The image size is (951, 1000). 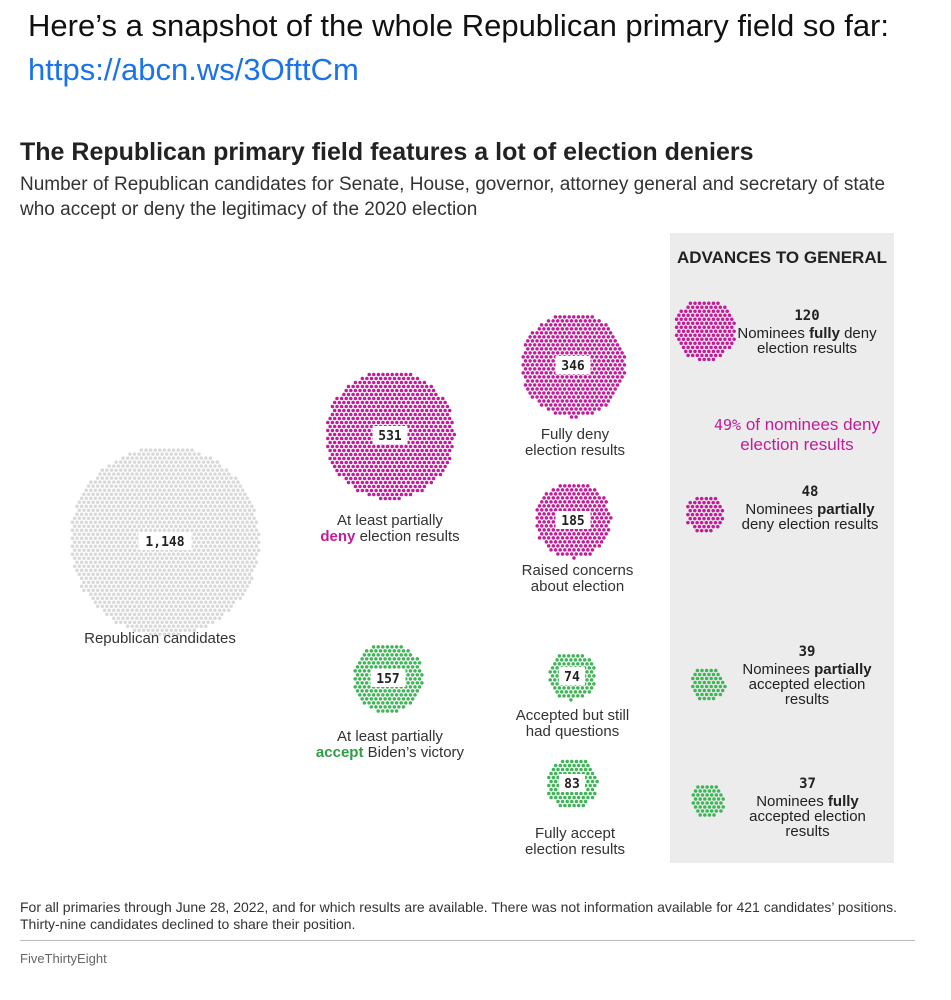 What do you see at coordinates (193, 69) in the screenshot?
I see `article-link: https://abcn.ws/3OfttCm` at bounding box center [193, 69].